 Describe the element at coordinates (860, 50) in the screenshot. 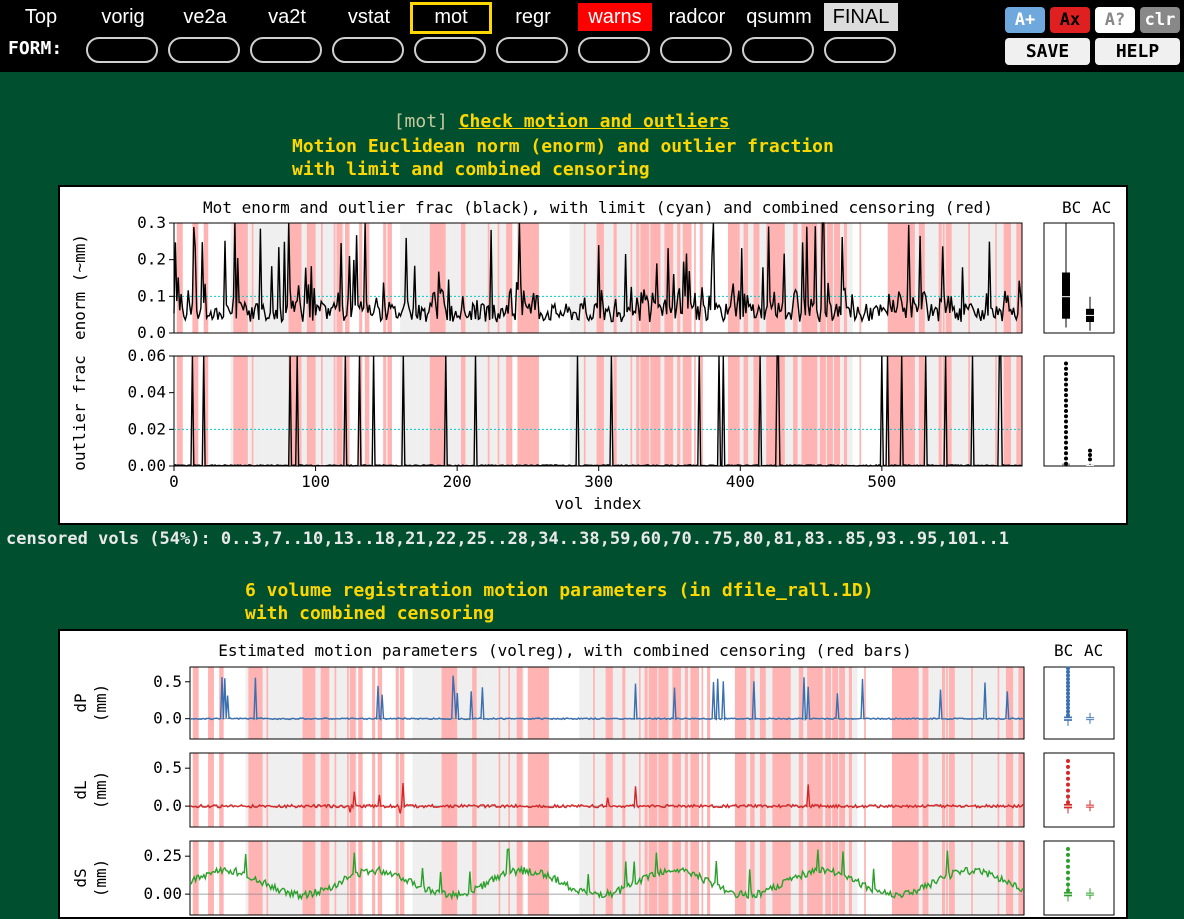

I see `form-field-final` at that location.